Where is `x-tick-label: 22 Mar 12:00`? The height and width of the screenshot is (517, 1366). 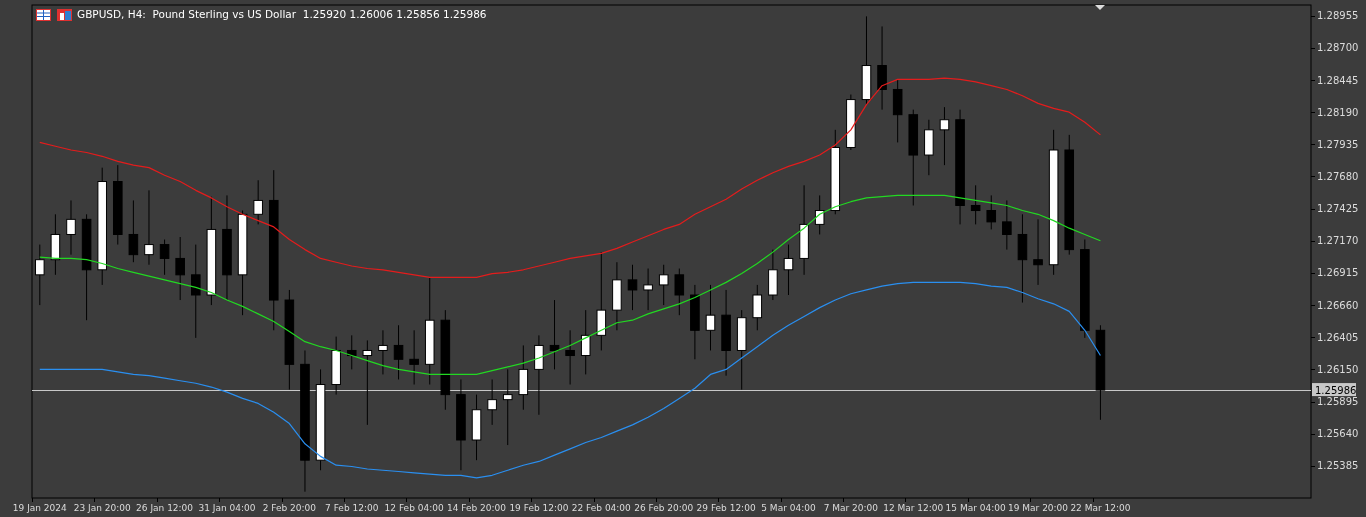 x-tick-label: 22 Mar 12:00 is located at coordinates (1100, 508).